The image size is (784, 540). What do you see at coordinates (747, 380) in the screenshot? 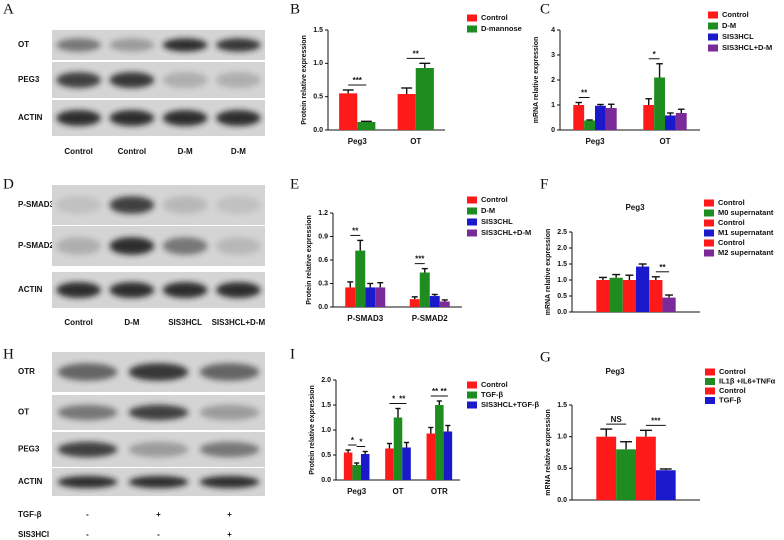
I see `legend-label: IL1β +IL6+TNFα` at bounding box center [747, 380].